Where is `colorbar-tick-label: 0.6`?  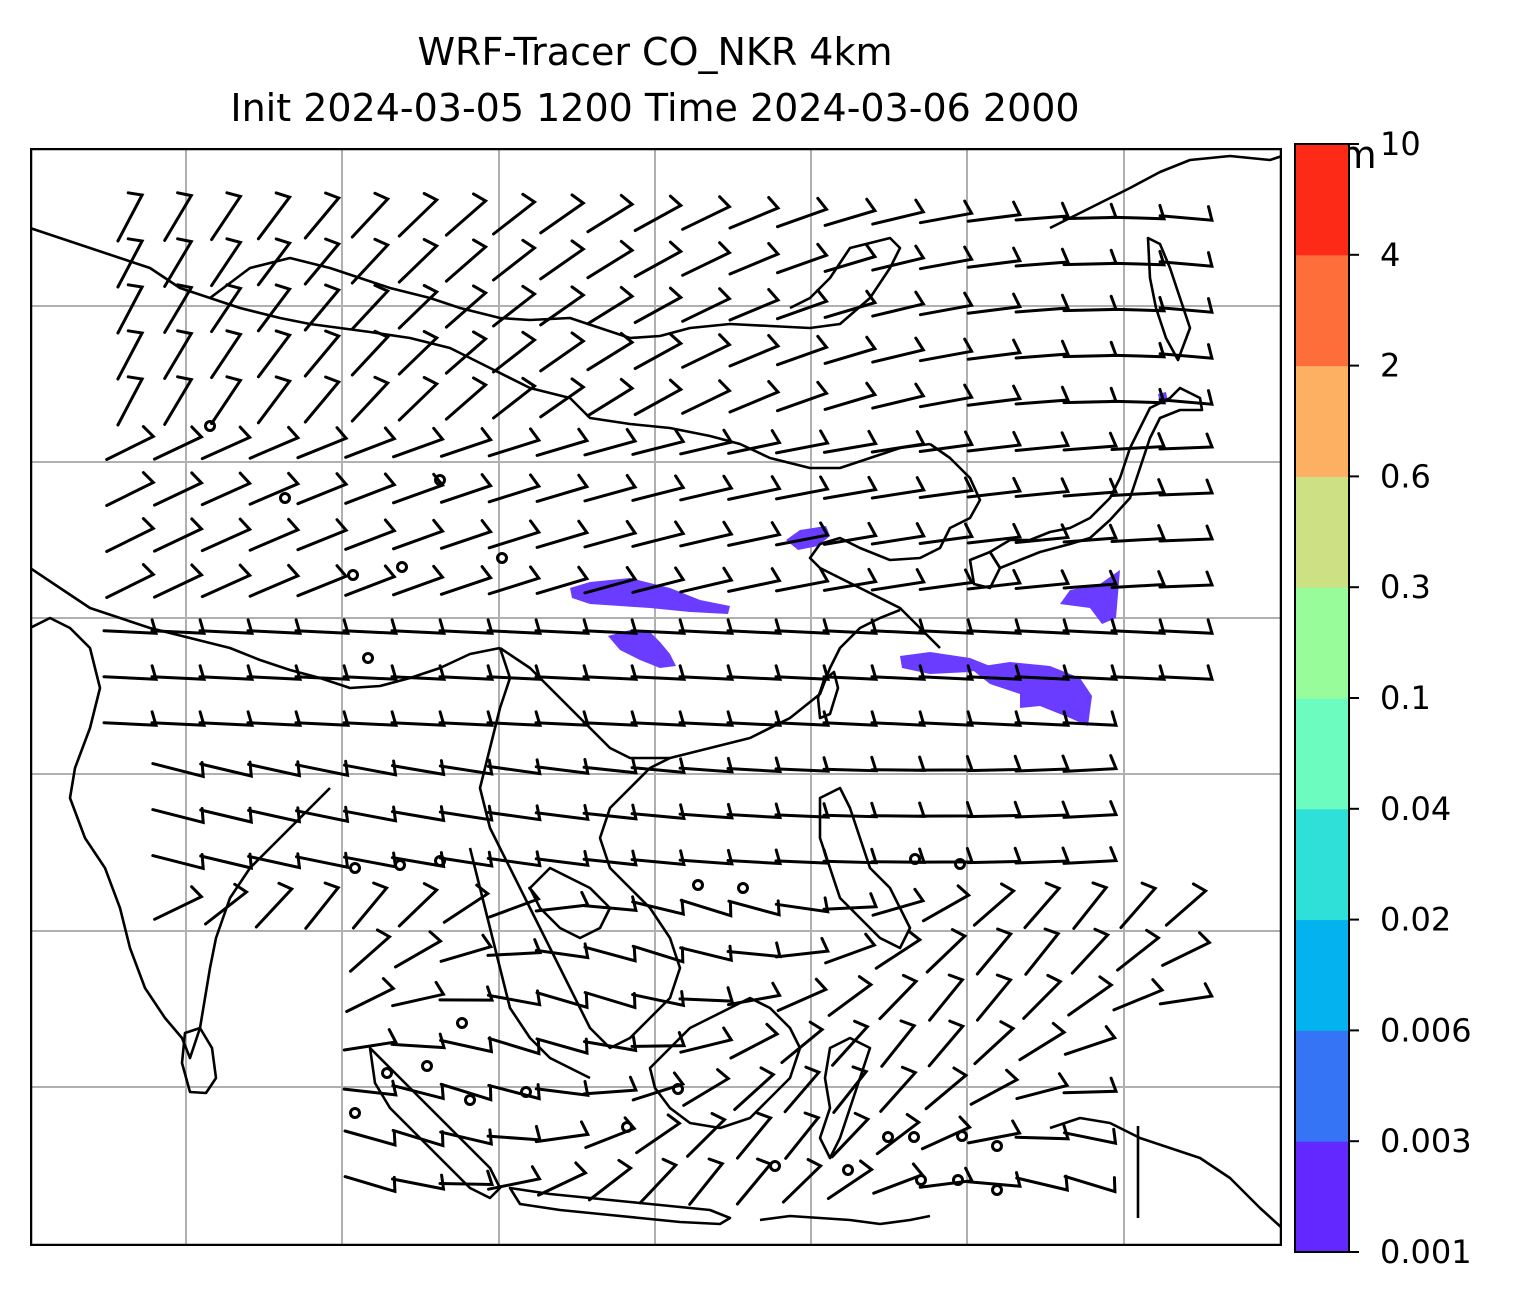 colorbar-tick-label: 0.6 is located at coordinates (1405, 476).